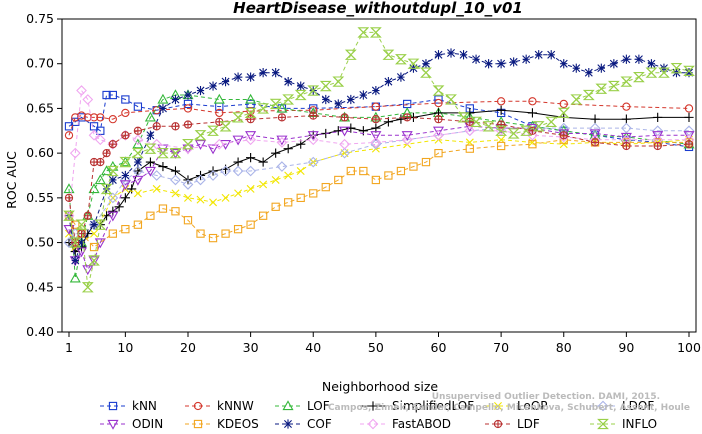 This screenshot has height=434, width=702. I want to click on y-tick-label: 0.75, so click(40, 18).